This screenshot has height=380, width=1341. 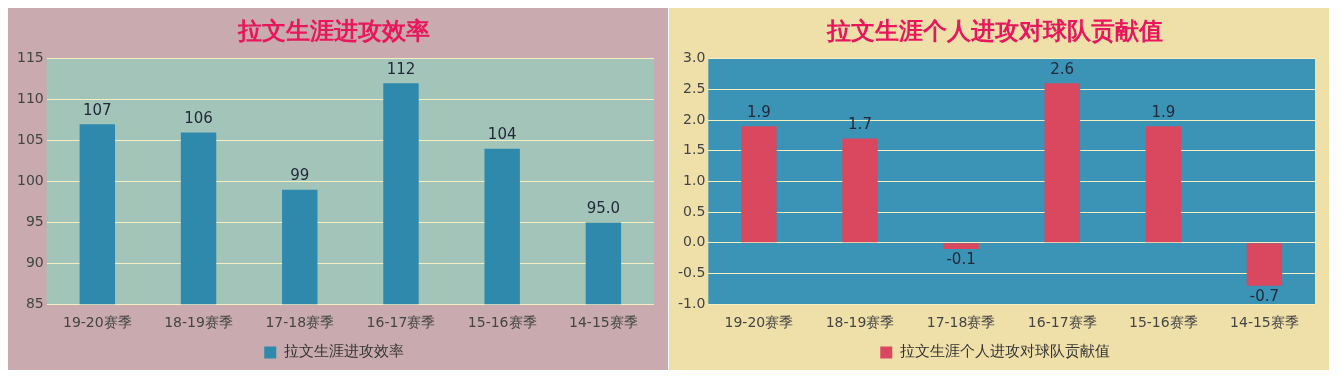 What do you see at coordinates (34, 261) in the screenshot?
I see `y-tick-label: 90` at bounding box center [34, 261].